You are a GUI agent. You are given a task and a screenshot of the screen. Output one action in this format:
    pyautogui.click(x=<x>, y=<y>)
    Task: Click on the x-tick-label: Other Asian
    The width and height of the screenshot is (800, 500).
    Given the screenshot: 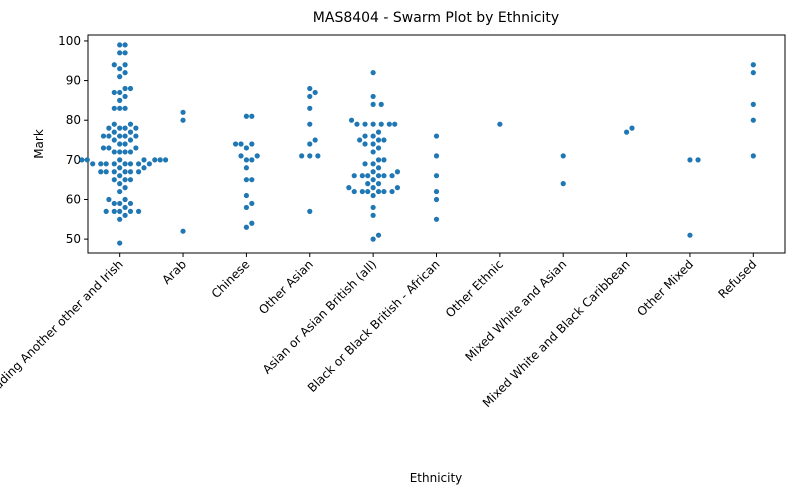 What is the action you would take?
    pyautogui.click(x=286, y=287)
    